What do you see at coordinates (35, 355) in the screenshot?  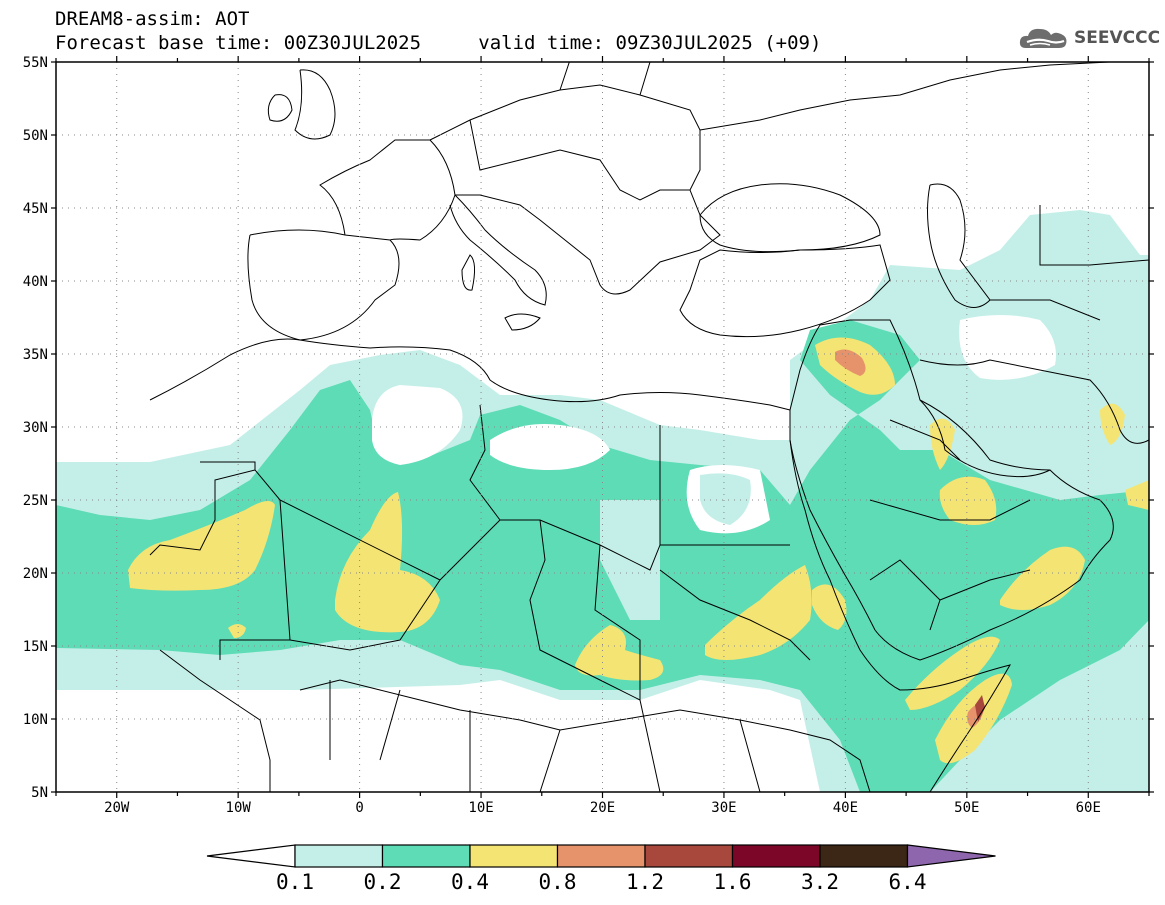 I see `lat-label: 35N` at bounding box center [35, 355].